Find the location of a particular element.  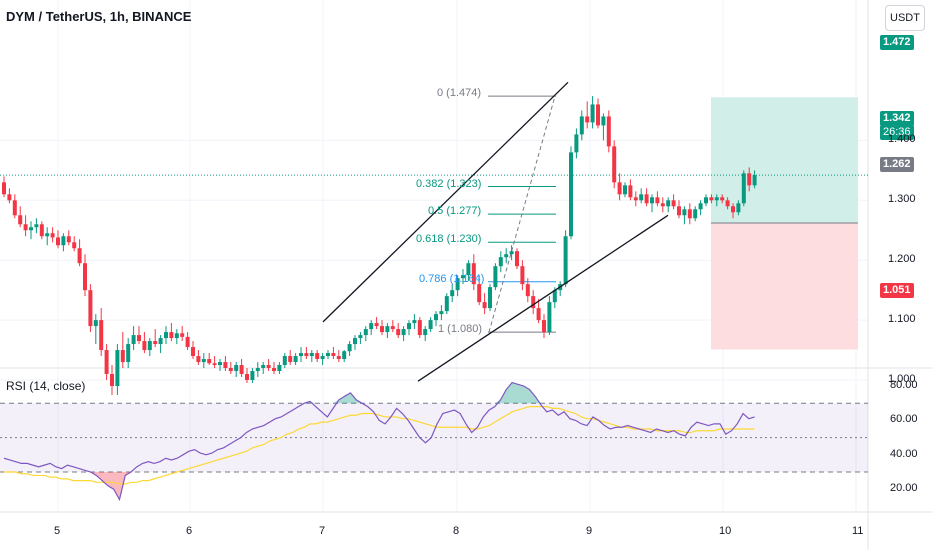

profit-zone is located at coordinates (784, 160).